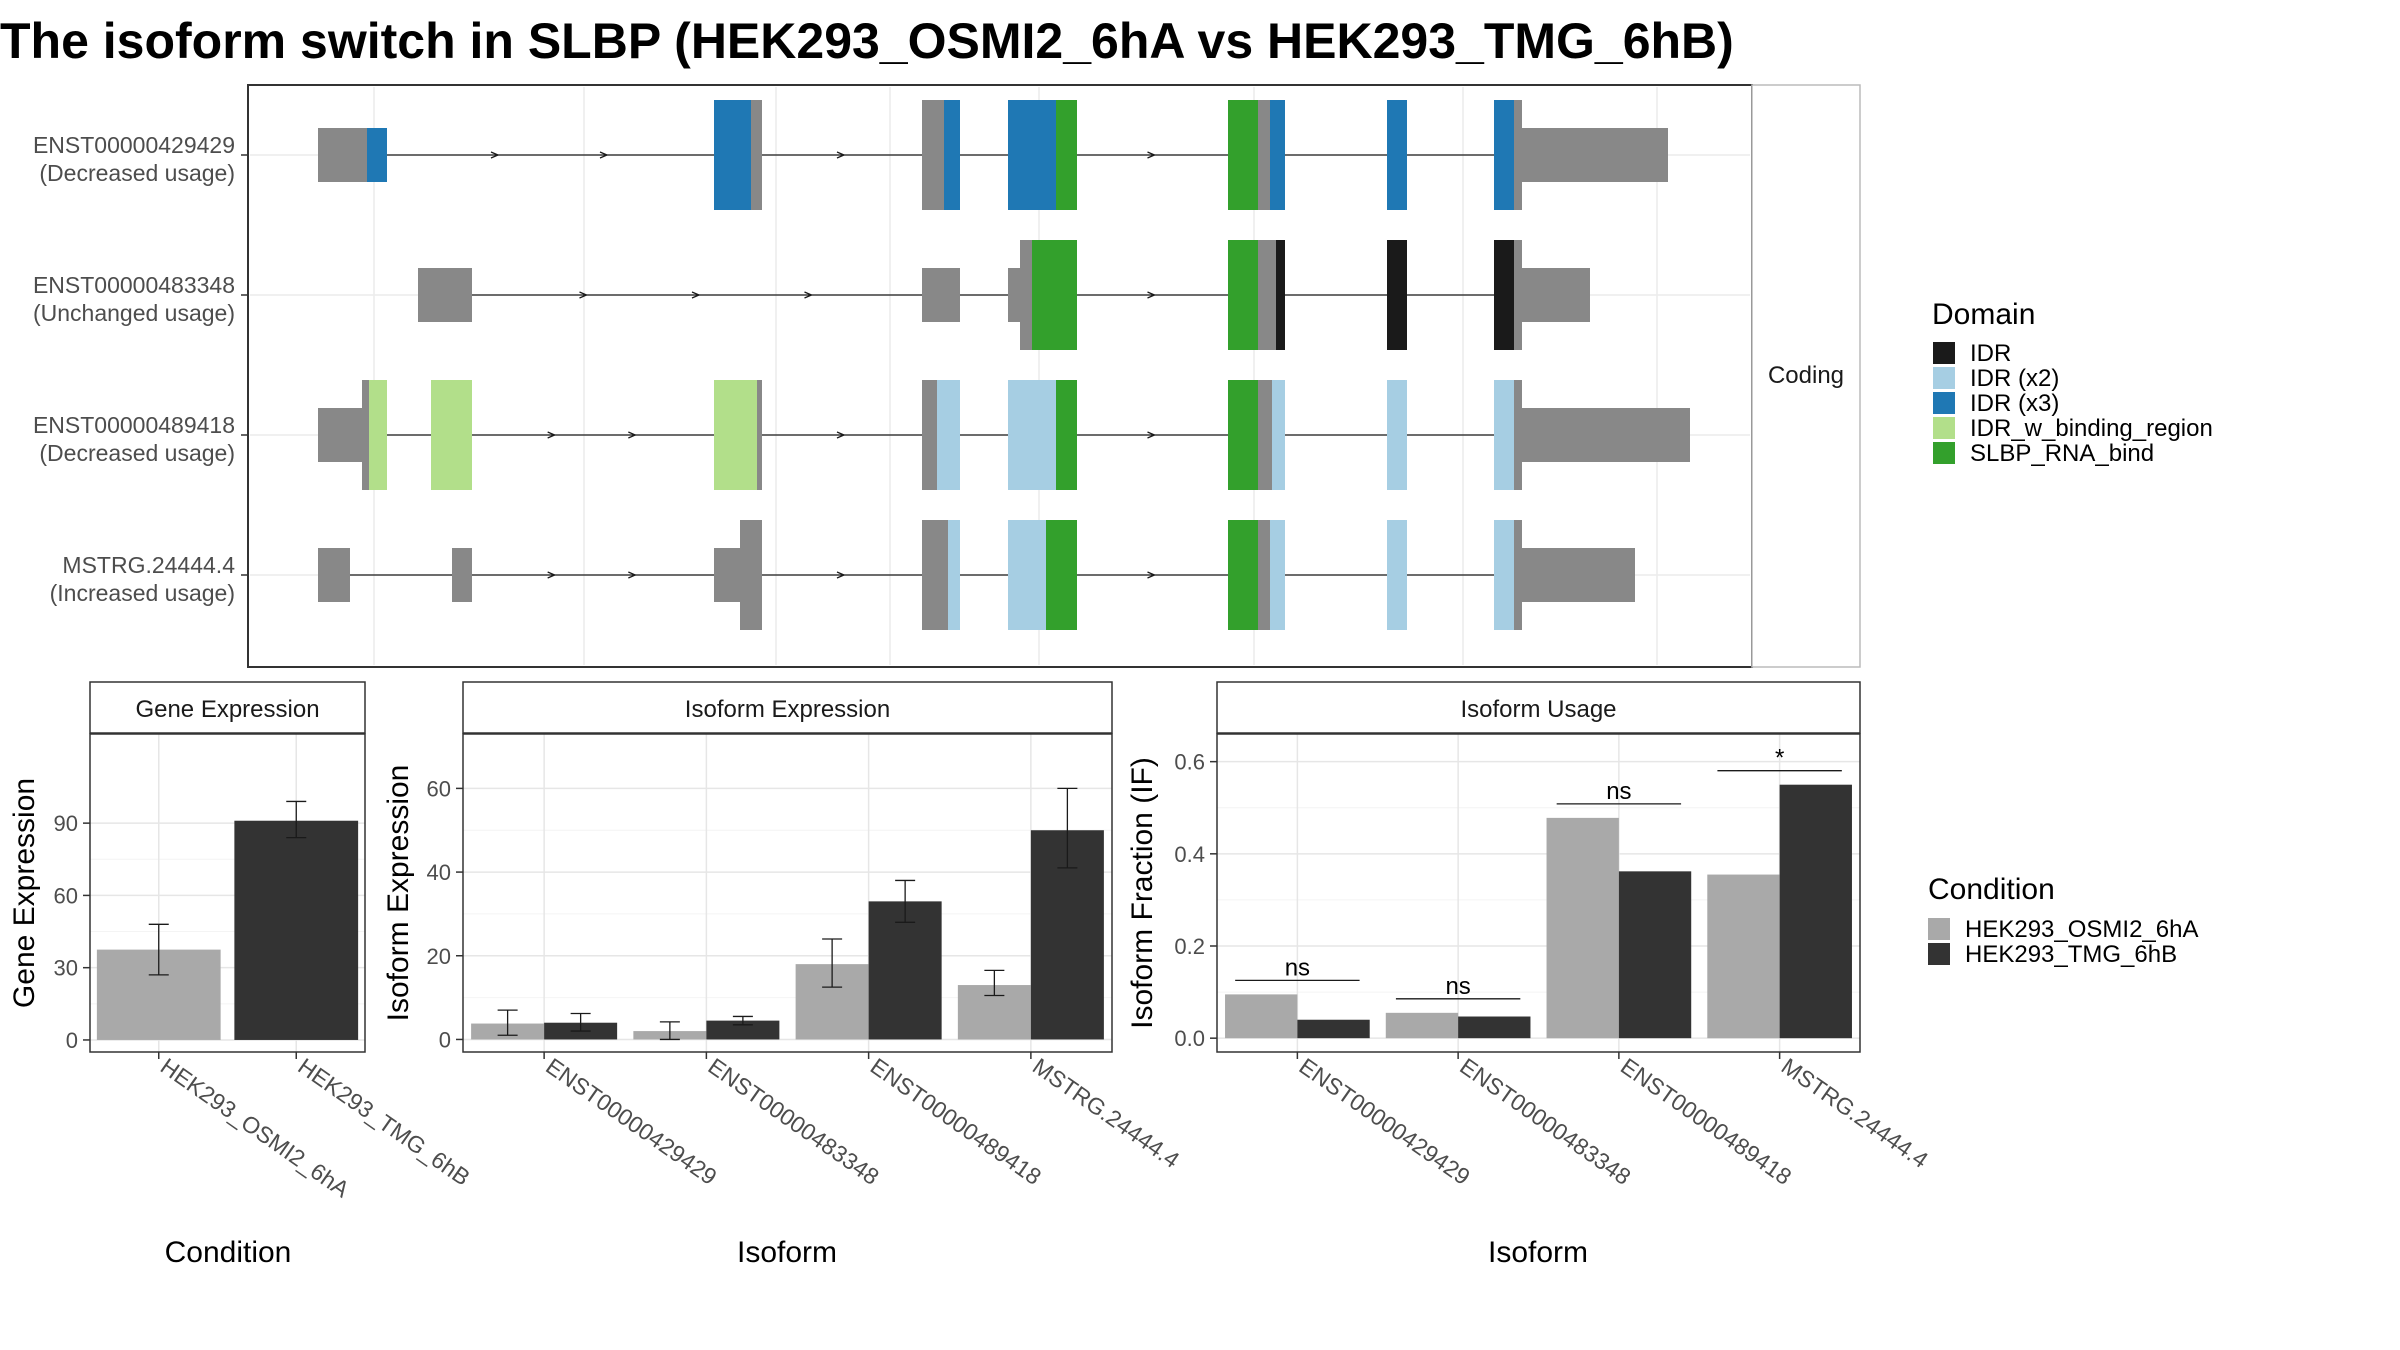  Describe the element at coordinates (1779, 758) in the screenshot. I see `significance-label: *` at that location.